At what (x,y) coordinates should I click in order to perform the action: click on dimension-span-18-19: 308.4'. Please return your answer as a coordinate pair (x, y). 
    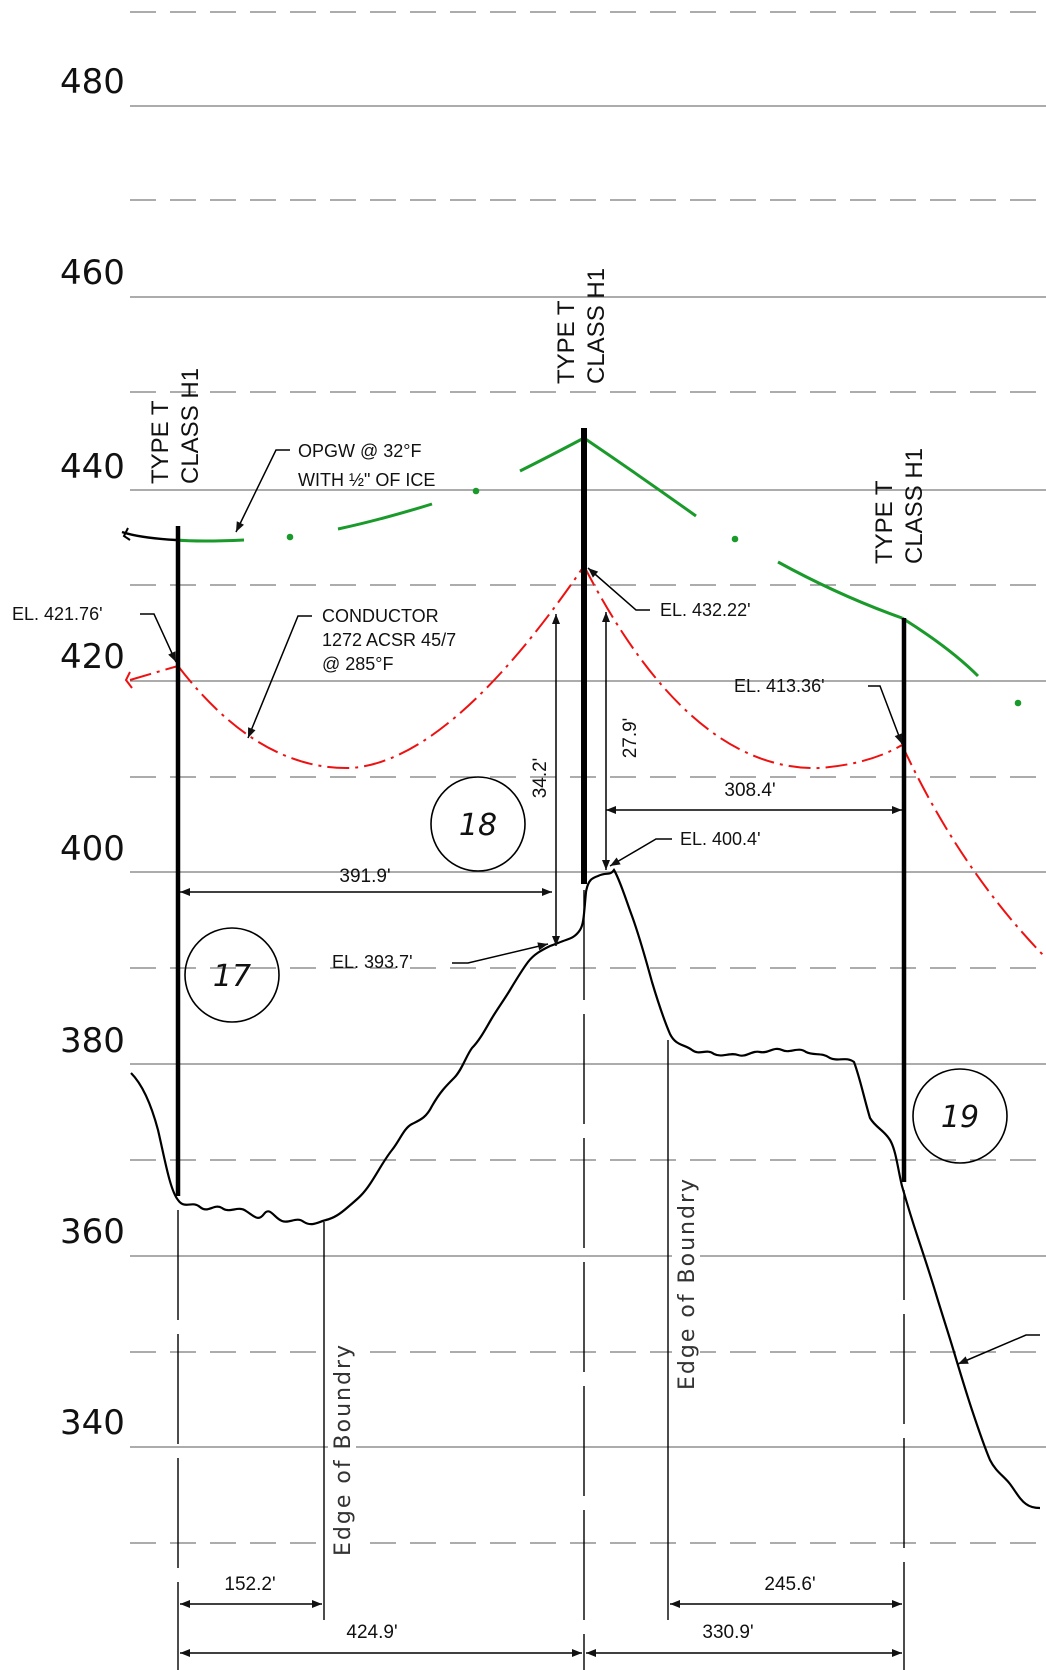
    Looking at the image, I should click on (754, 797).